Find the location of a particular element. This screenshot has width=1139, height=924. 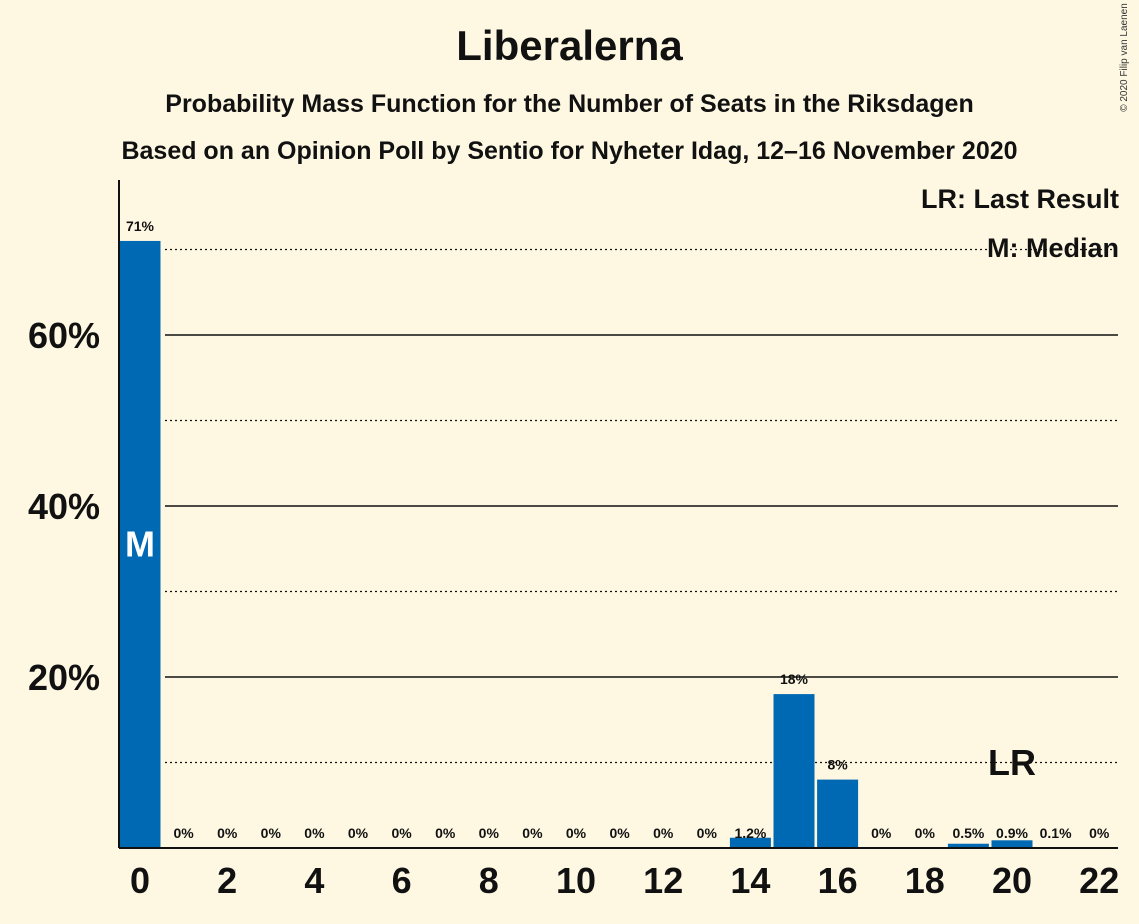

y-tick-label: 20% is located at coordinates (64, 677).